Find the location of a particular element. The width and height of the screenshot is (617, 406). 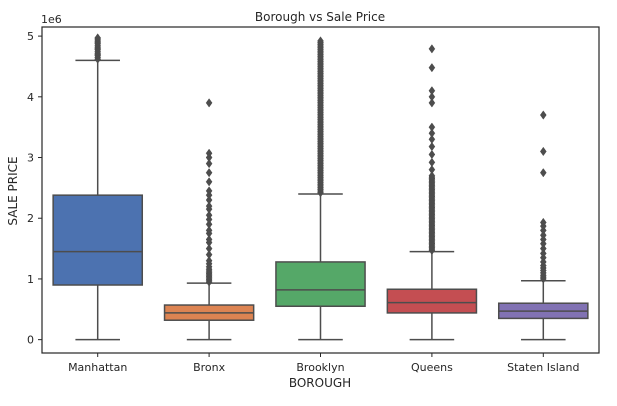

x-tick-label: Bronx is located at coordinates (209, 367).